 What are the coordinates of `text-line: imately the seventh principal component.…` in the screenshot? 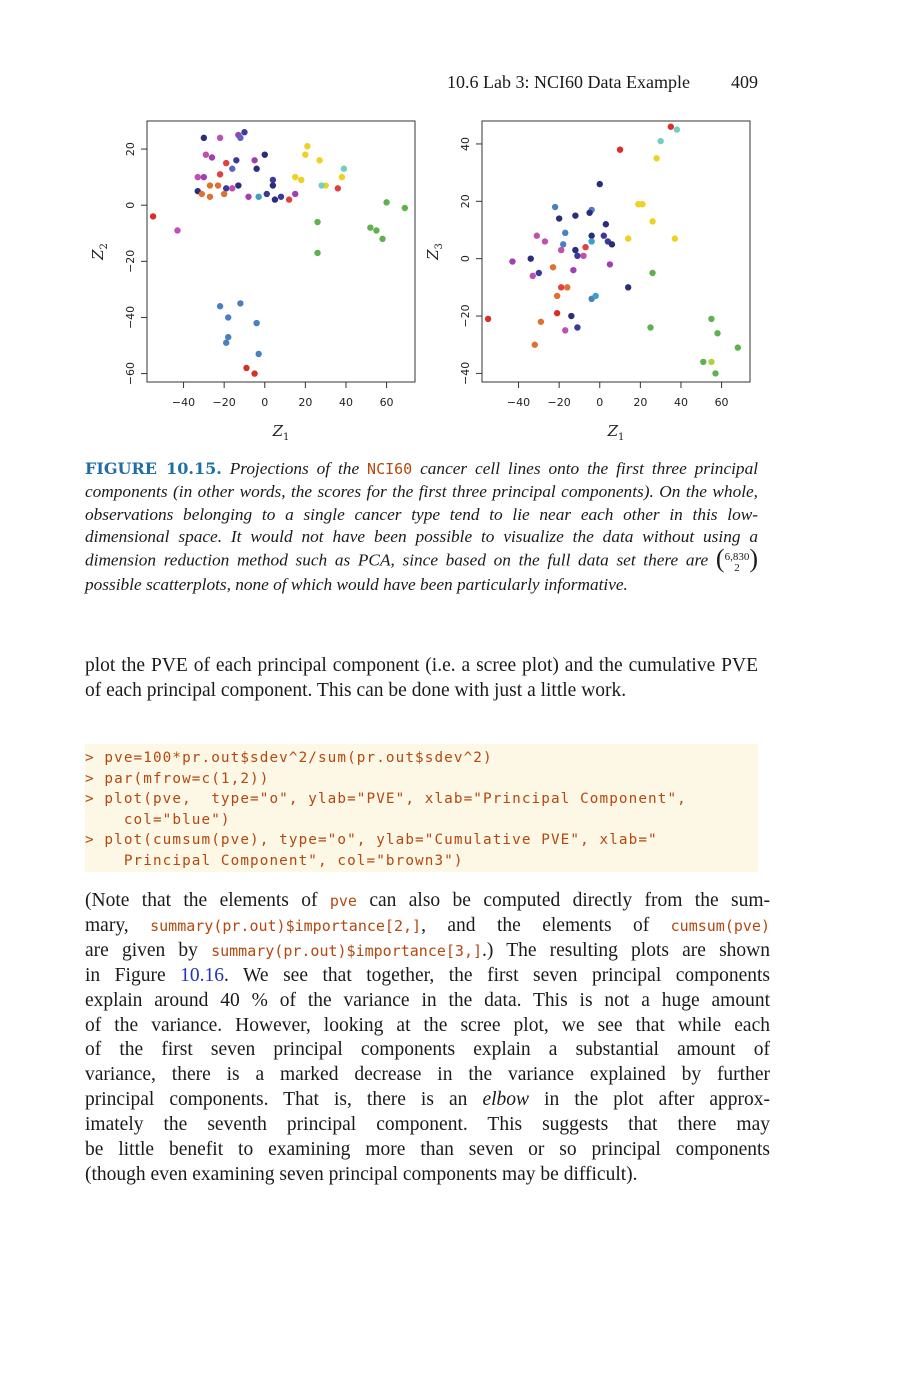 It's located at (427, 1125).